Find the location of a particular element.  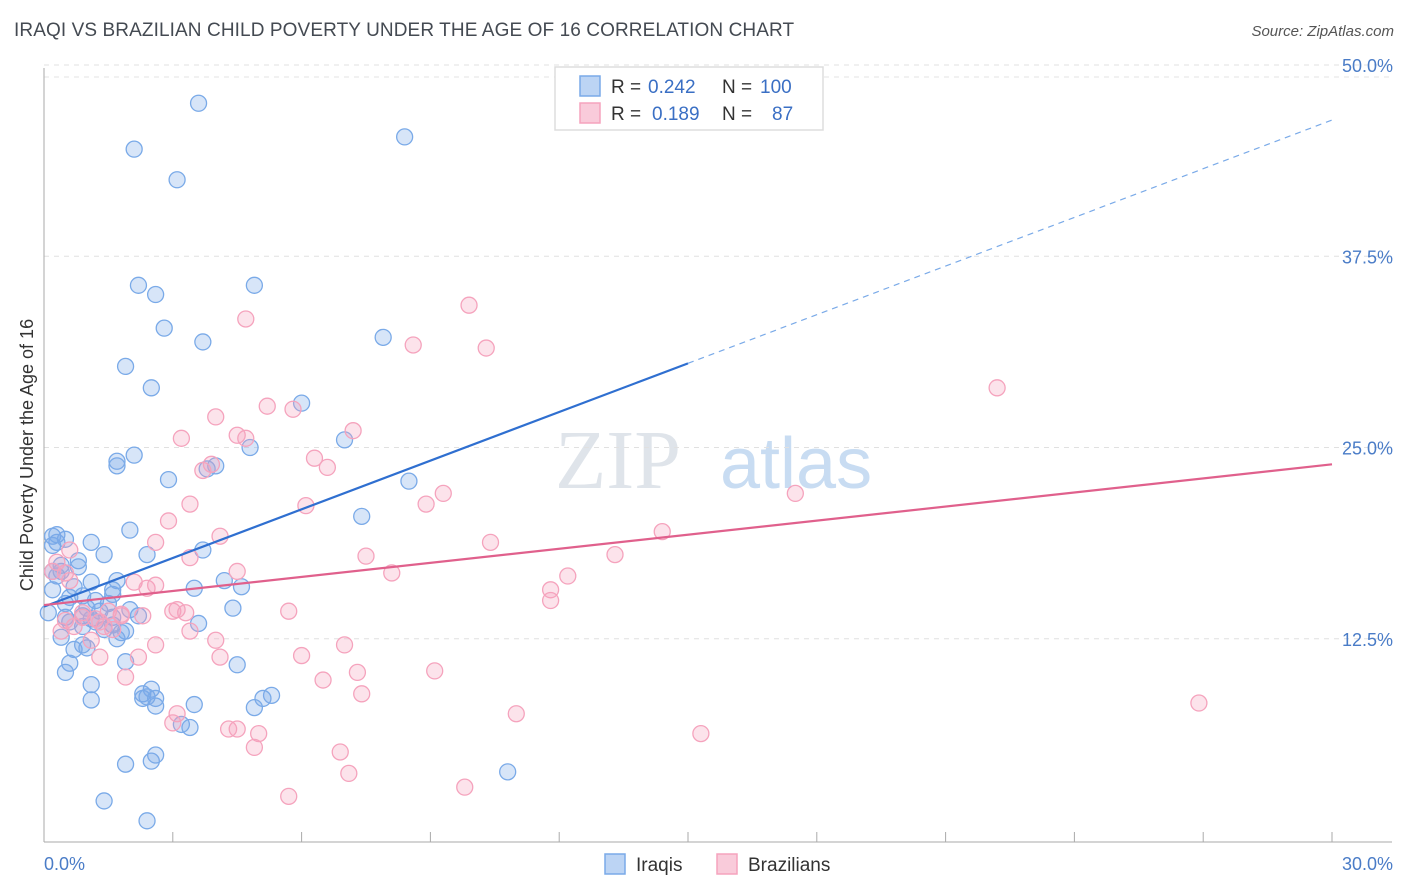

legend-n-label-iraqis: N = is located at coordinates (737, 87).